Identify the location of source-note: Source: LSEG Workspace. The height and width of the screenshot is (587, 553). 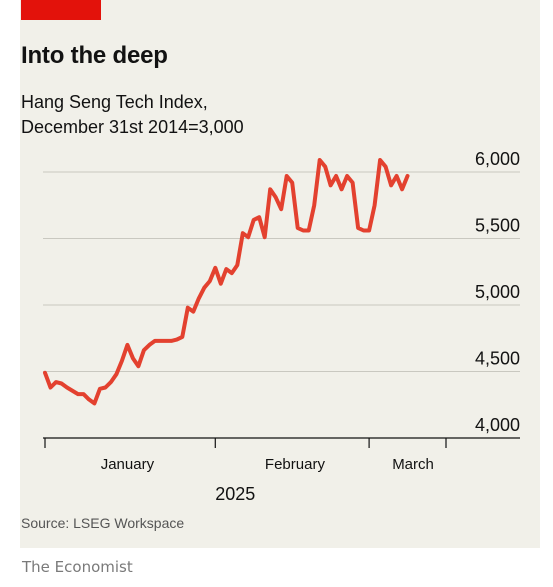
(103, 523).